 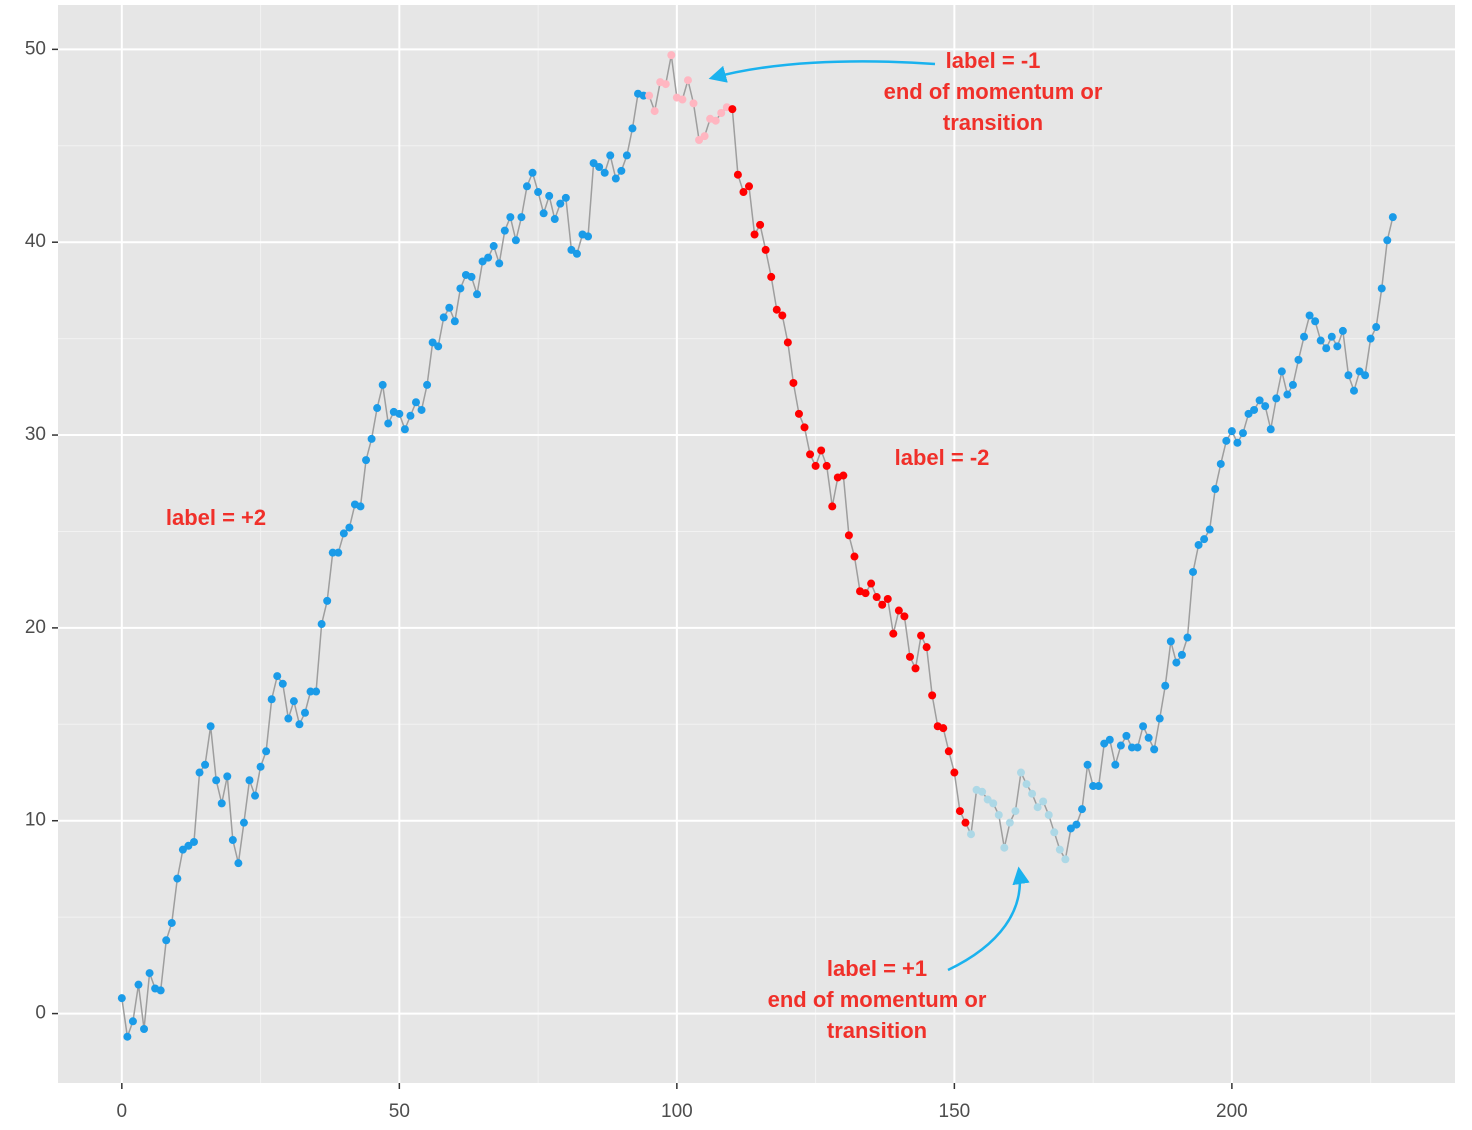 What do you see at coordinates (35, 627) in the screenshot?
I see `y-tick-label: 20` at bounding box center [35, 627].